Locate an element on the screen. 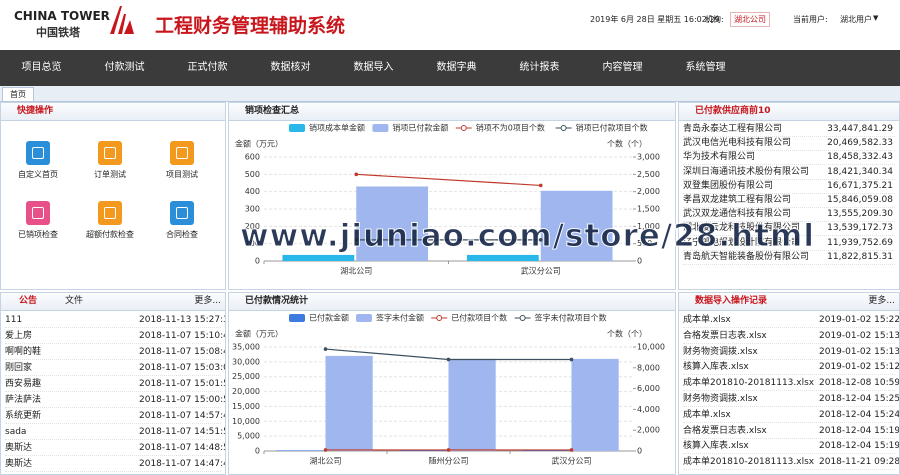 Image resolution: width=900 pixels, height=475 pixels. row: sada 2018-11-07 14:51:53 is located at coordinates (115, 432).